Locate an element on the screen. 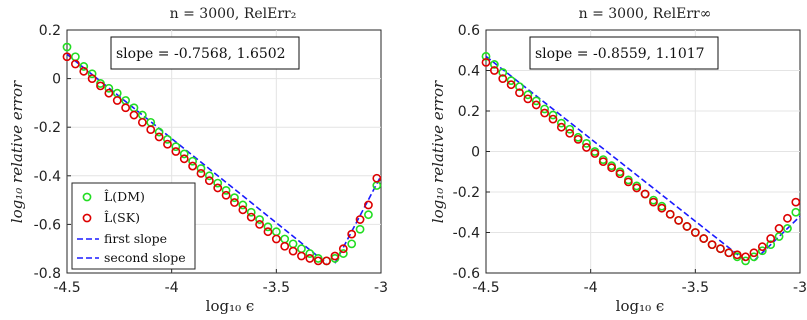 The height and width of the screenshot is (320, 807). chart-left-xtick-label: -3 is located at coordinates (381, 288).